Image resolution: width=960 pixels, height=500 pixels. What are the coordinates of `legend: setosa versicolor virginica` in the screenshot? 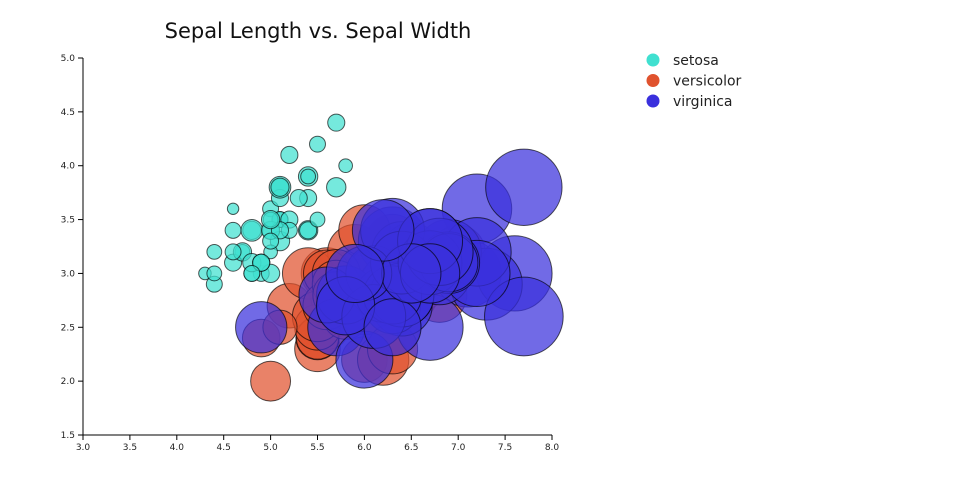 It's located at (694, 81).